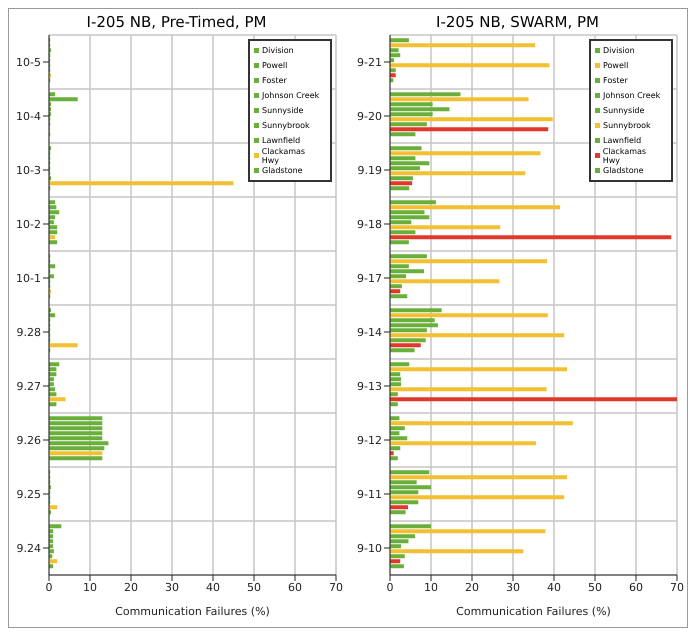 This screenshot has height=637, width=691. What do you see at coordinates (369, 494) in the screenshot?
I see `y-tick-label: 9-11` at bounding box center [369, 494].